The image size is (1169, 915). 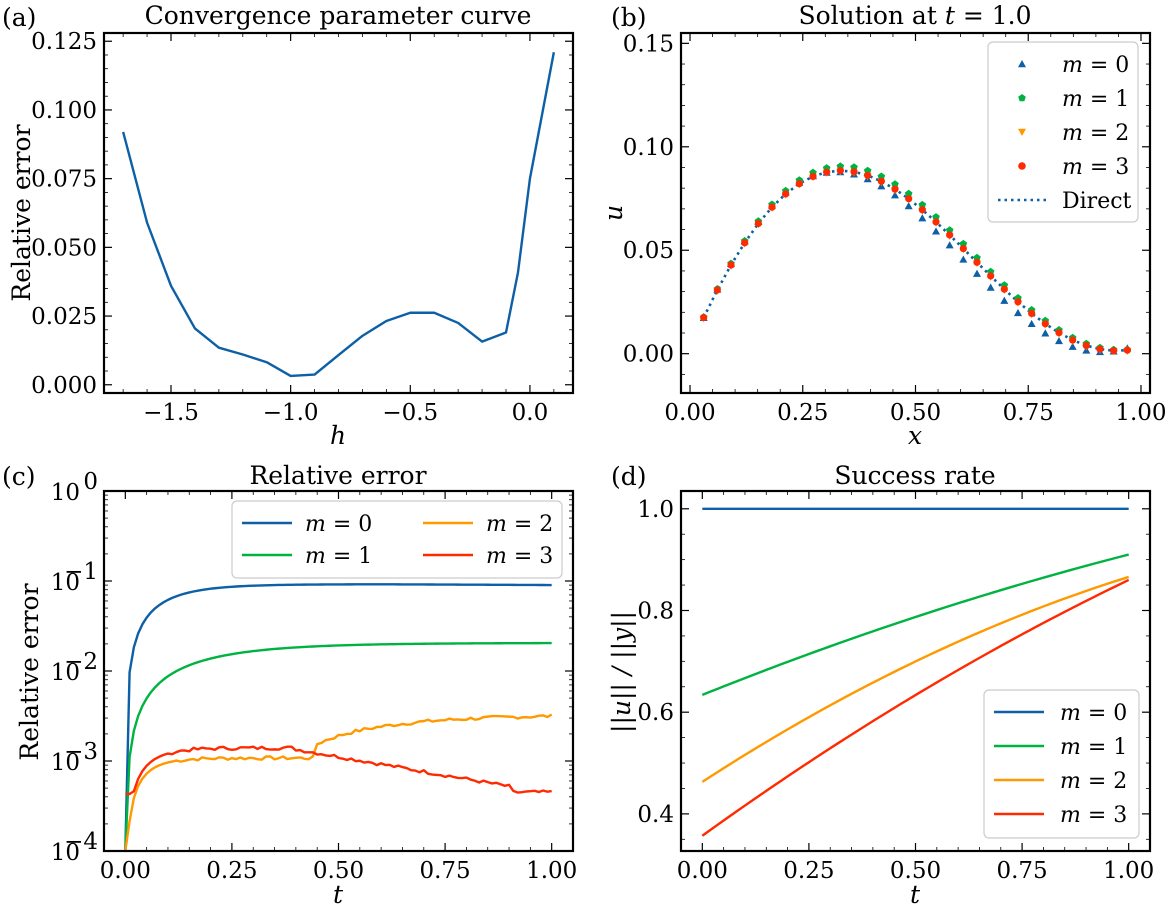 I want to click on pc-ytick-exp: −1, so click(x=81, y=572).